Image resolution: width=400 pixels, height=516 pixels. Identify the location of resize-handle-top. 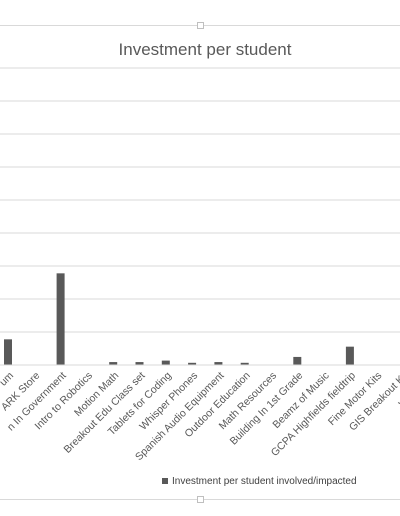
(200, 25).